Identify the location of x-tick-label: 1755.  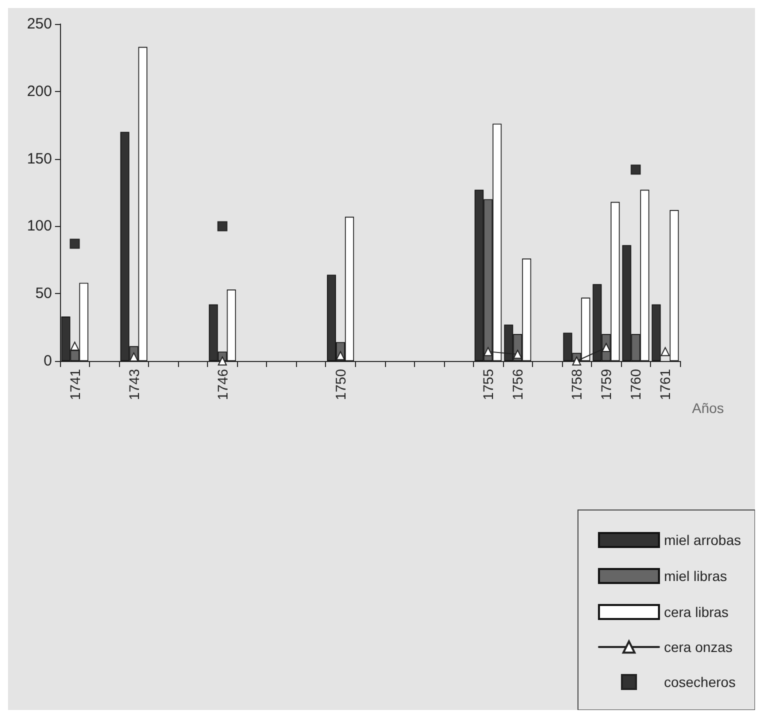
(488, 384).